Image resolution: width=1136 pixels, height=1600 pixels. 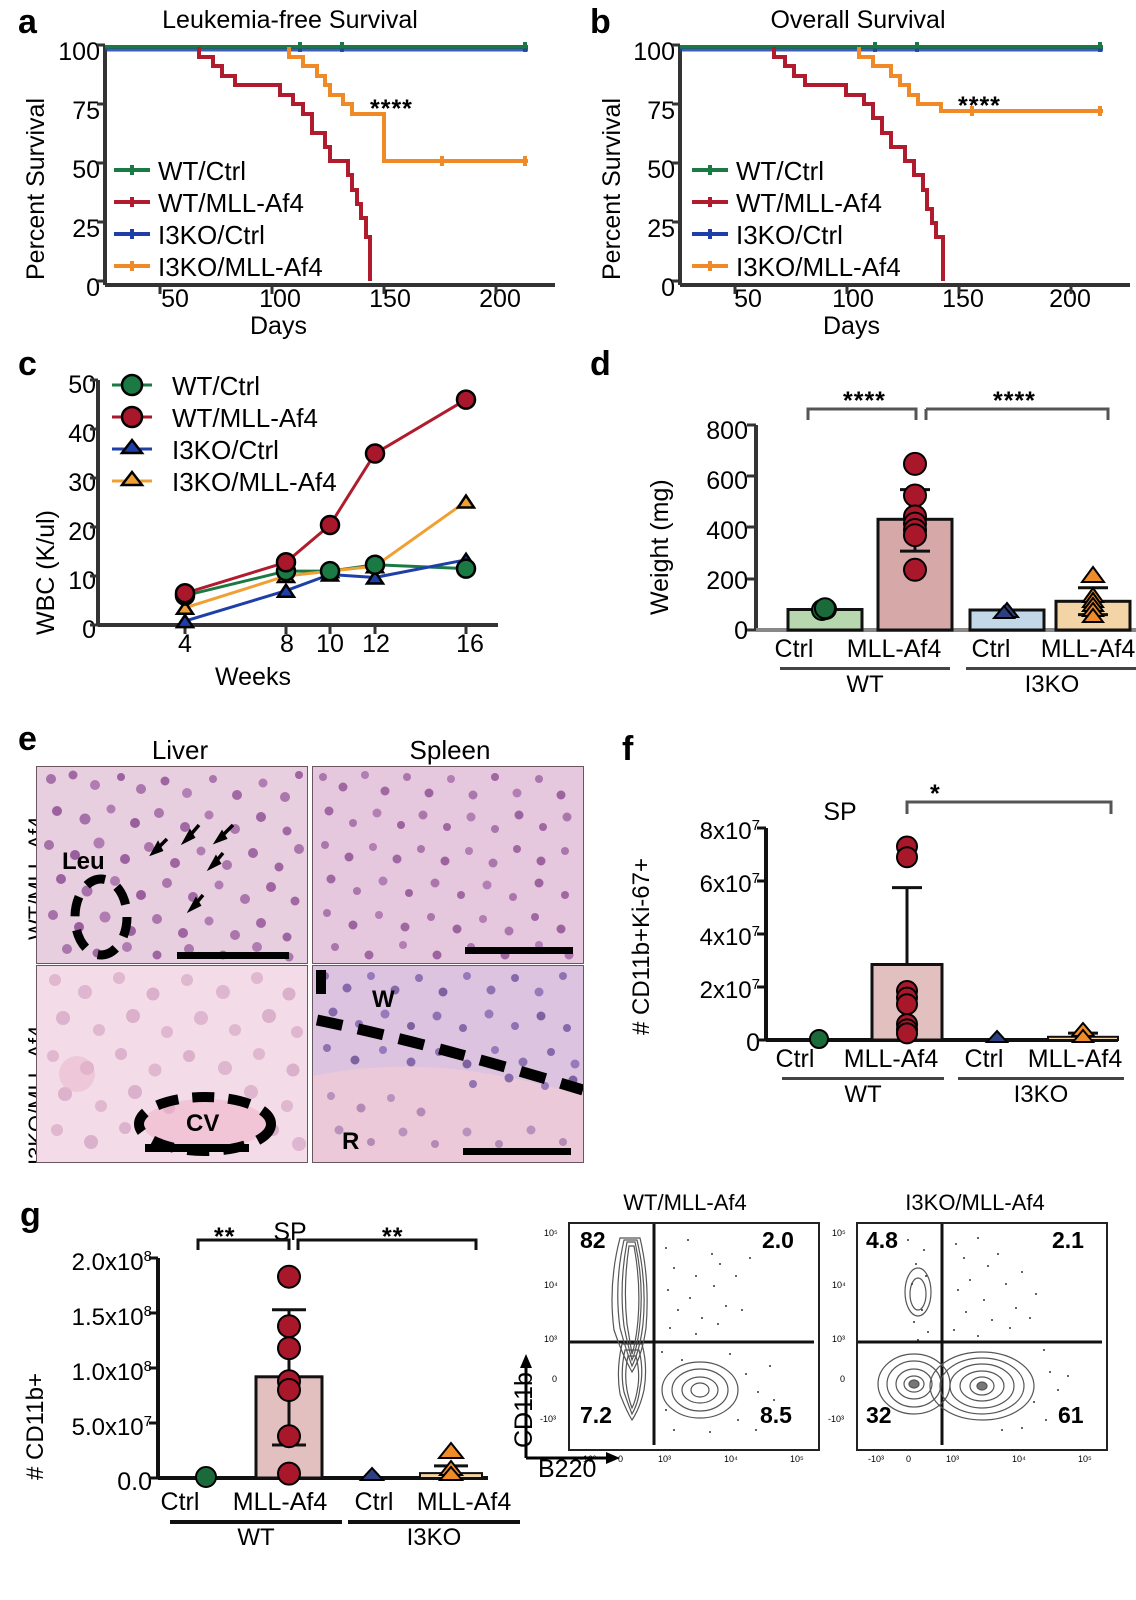 What do you see at coordinates (839, 1233) in the screenshot?
I see `panel-g-flow-1-ytick-0: 10⁵` at bounding box center [839, 1233].